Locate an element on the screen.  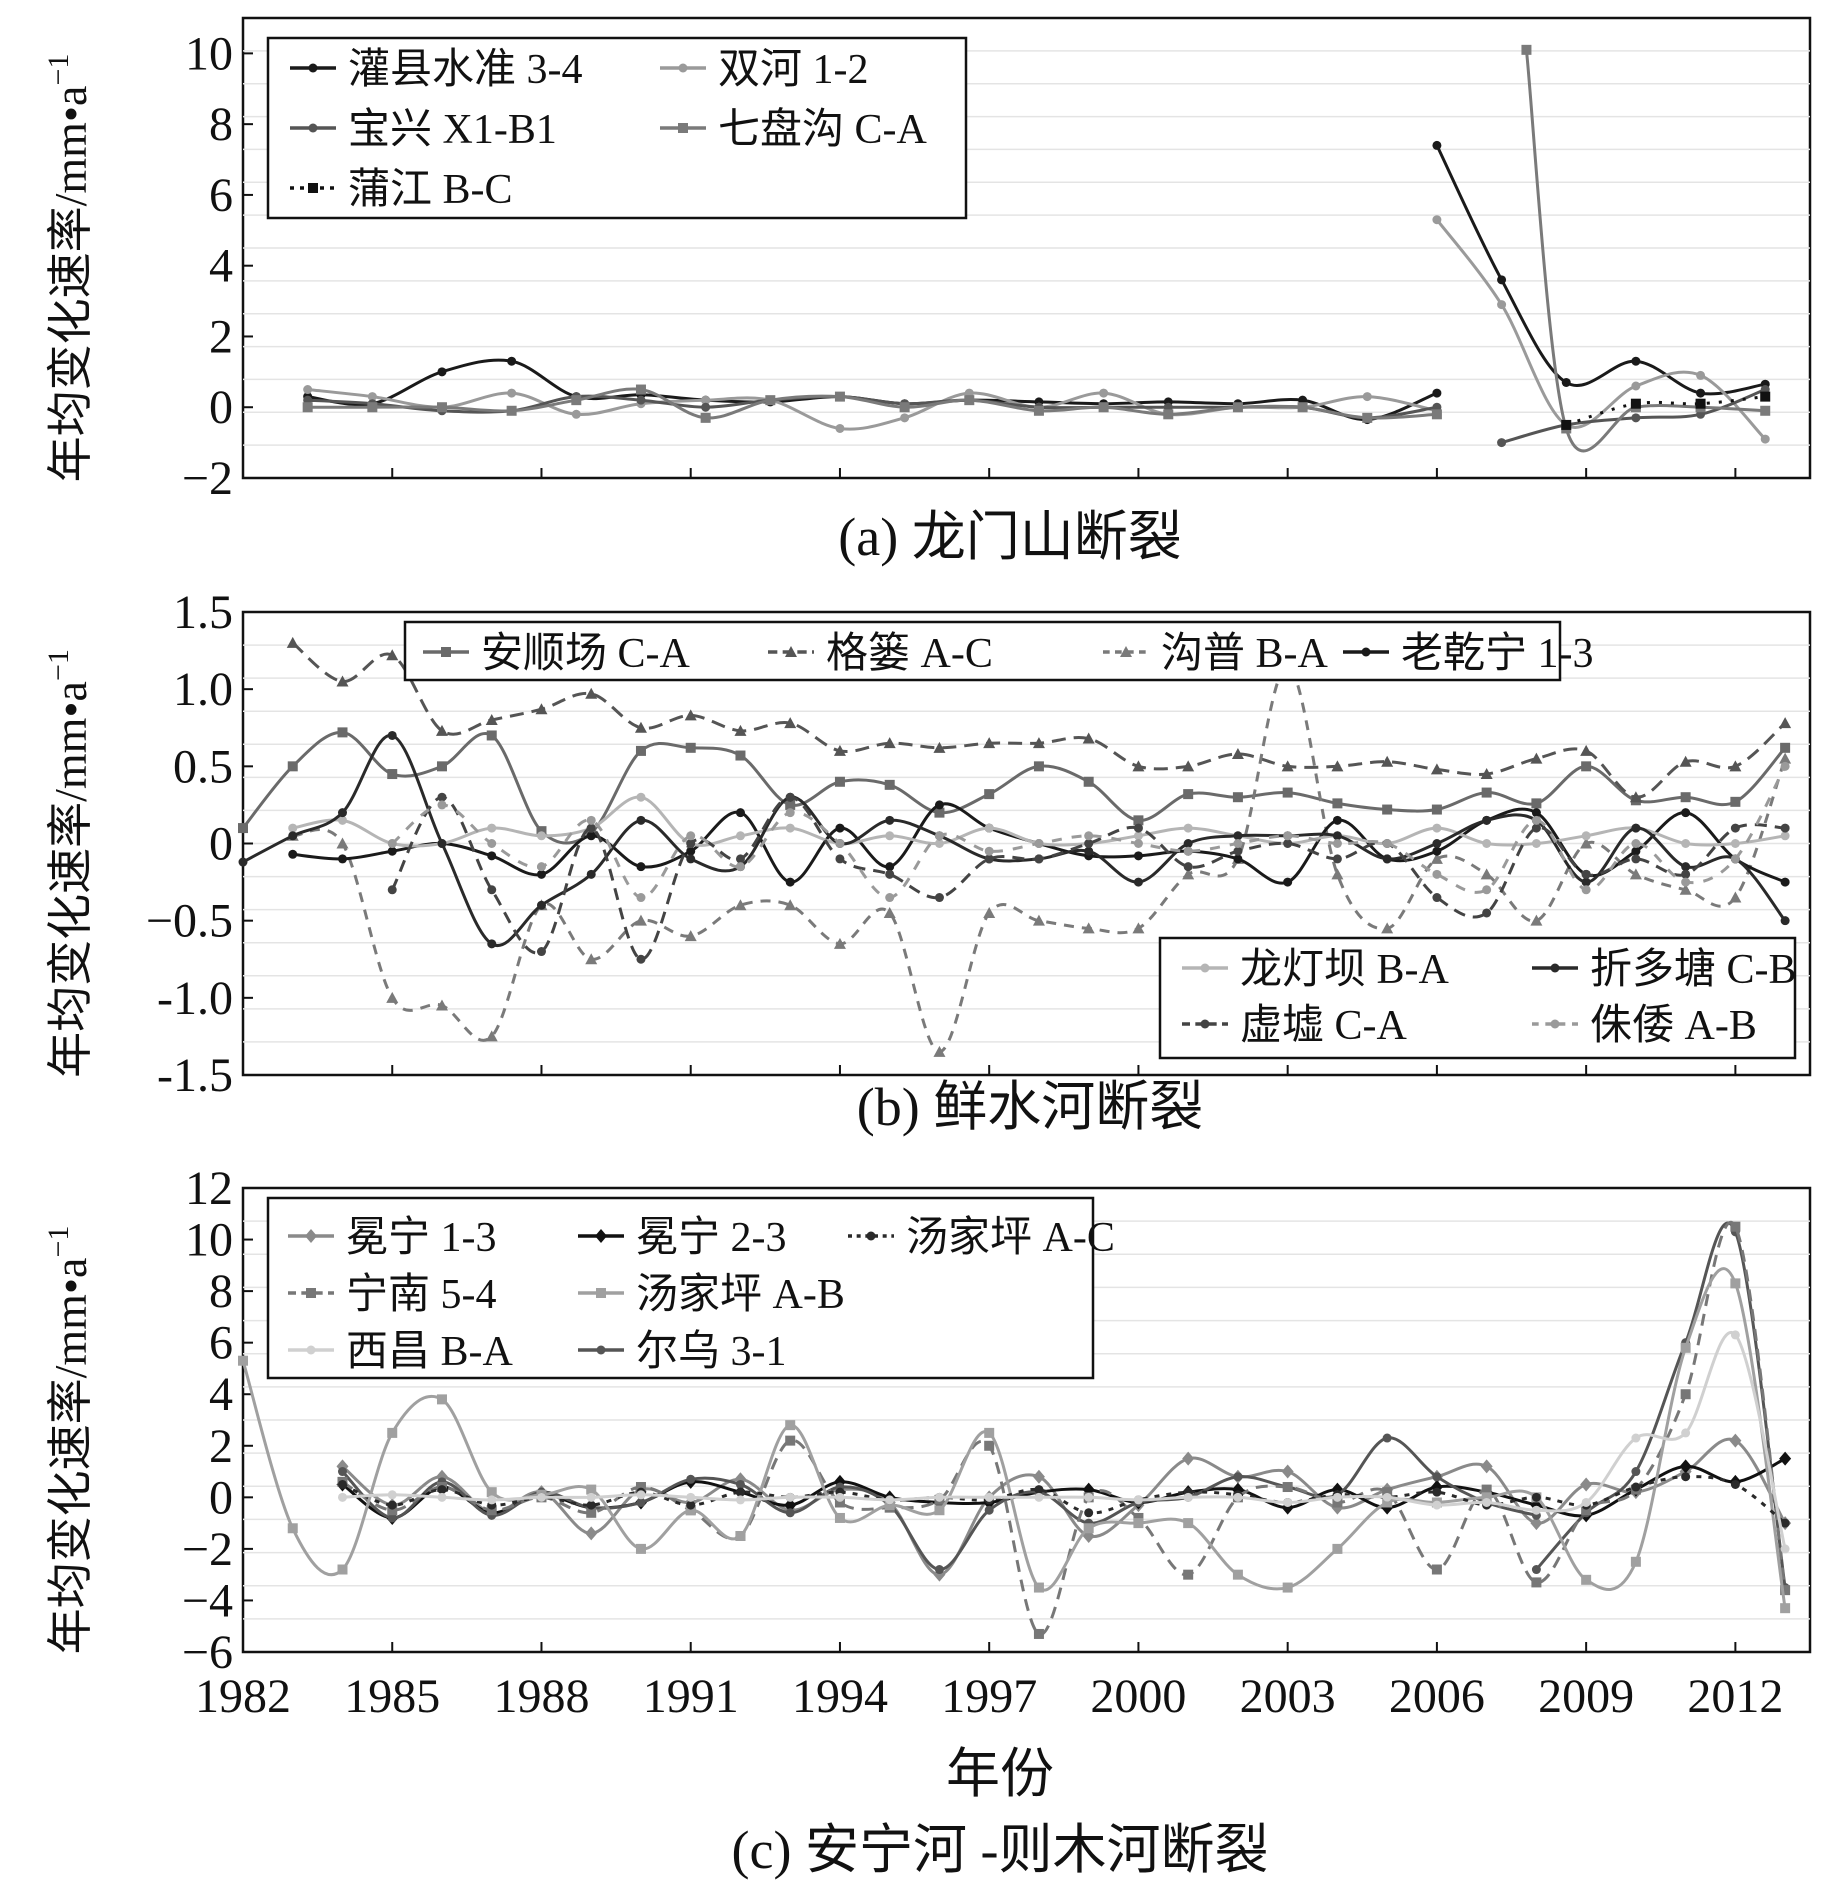
y-tick-label: 12 is located at coordinates (209, 1188).